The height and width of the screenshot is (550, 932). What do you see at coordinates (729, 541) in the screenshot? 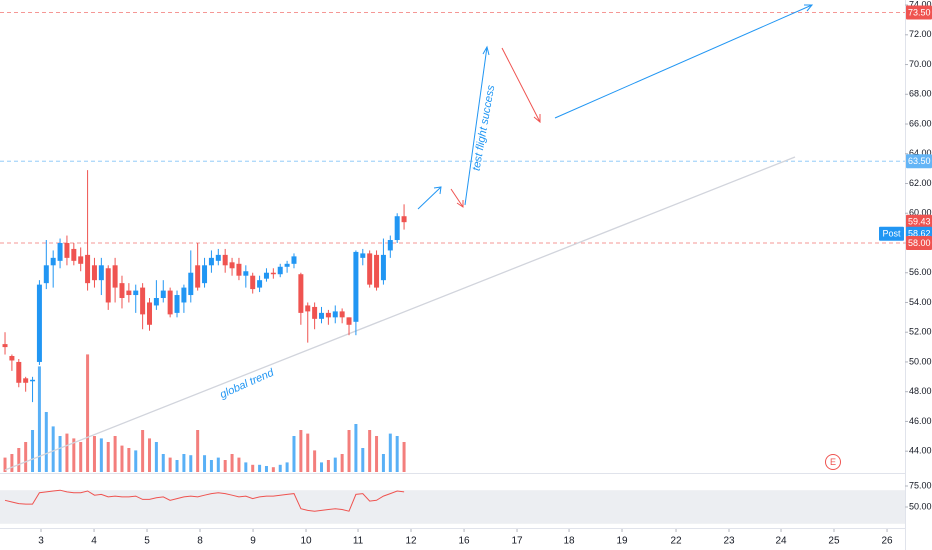
I see `x-tick-label: 23` at bounding box center [729, 541].